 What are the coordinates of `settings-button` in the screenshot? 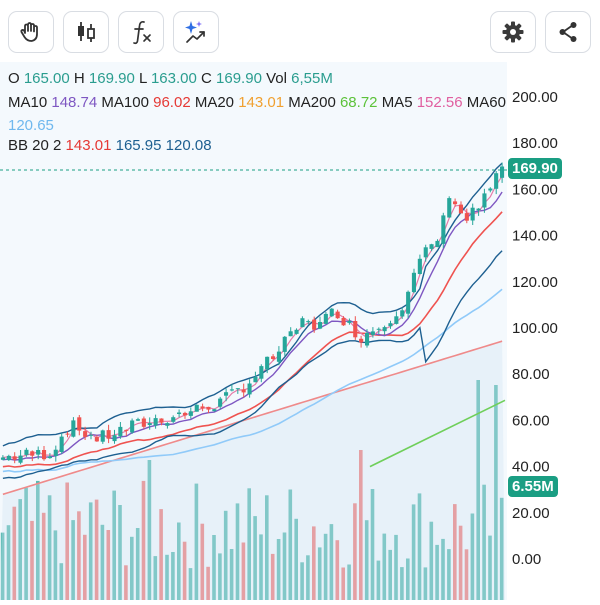 It's located at (513, 32).